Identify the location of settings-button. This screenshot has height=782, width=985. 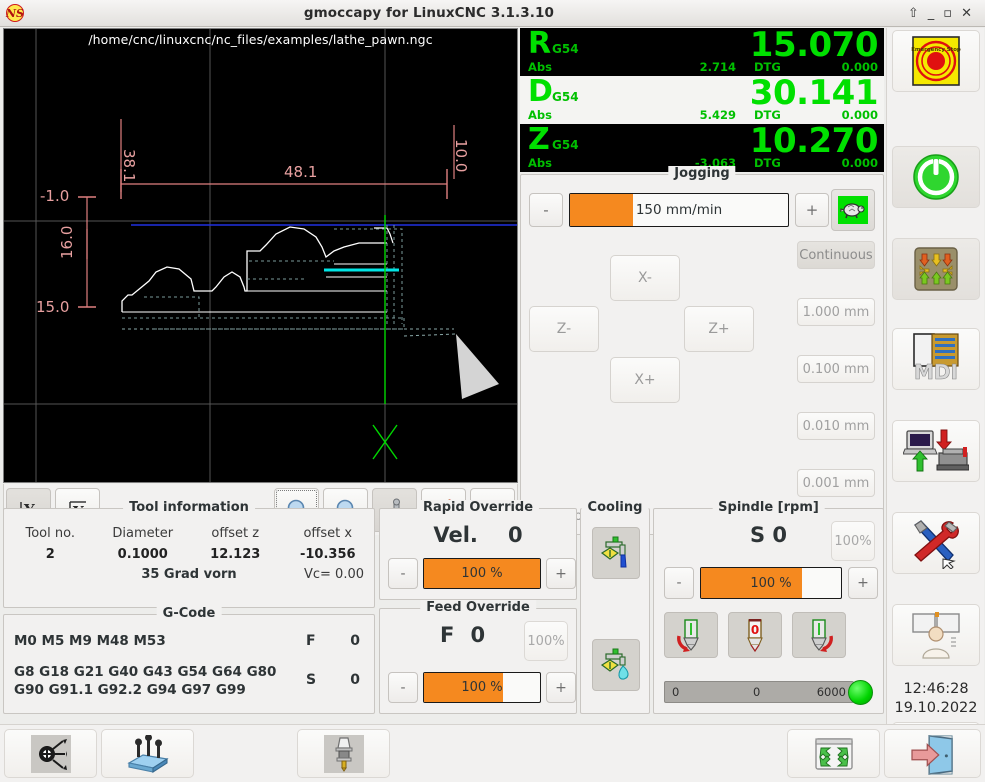
(936, 543).